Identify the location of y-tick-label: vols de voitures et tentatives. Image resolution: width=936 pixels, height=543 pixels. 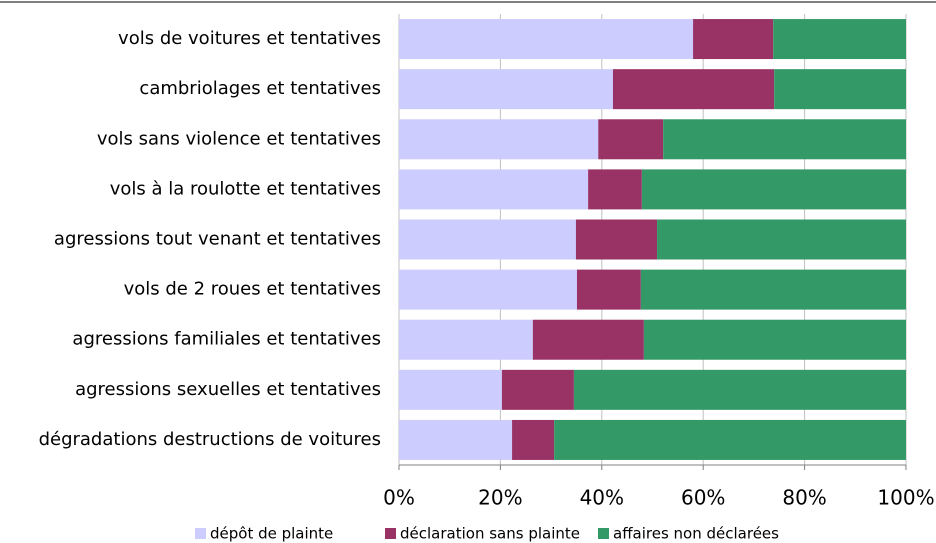
(249, 38).